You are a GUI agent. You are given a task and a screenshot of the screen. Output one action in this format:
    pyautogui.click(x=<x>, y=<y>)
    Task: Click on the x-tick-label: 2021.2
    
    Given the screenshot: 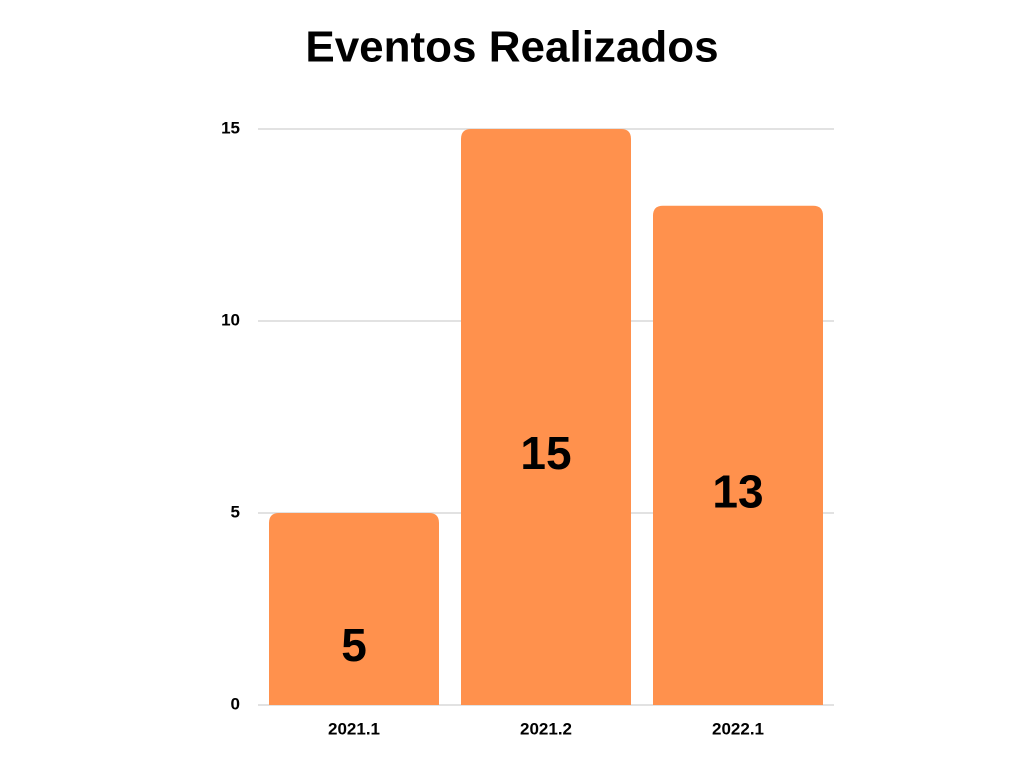 What is the action you would take?
    pyautogui.click(x=546, y=728)
    